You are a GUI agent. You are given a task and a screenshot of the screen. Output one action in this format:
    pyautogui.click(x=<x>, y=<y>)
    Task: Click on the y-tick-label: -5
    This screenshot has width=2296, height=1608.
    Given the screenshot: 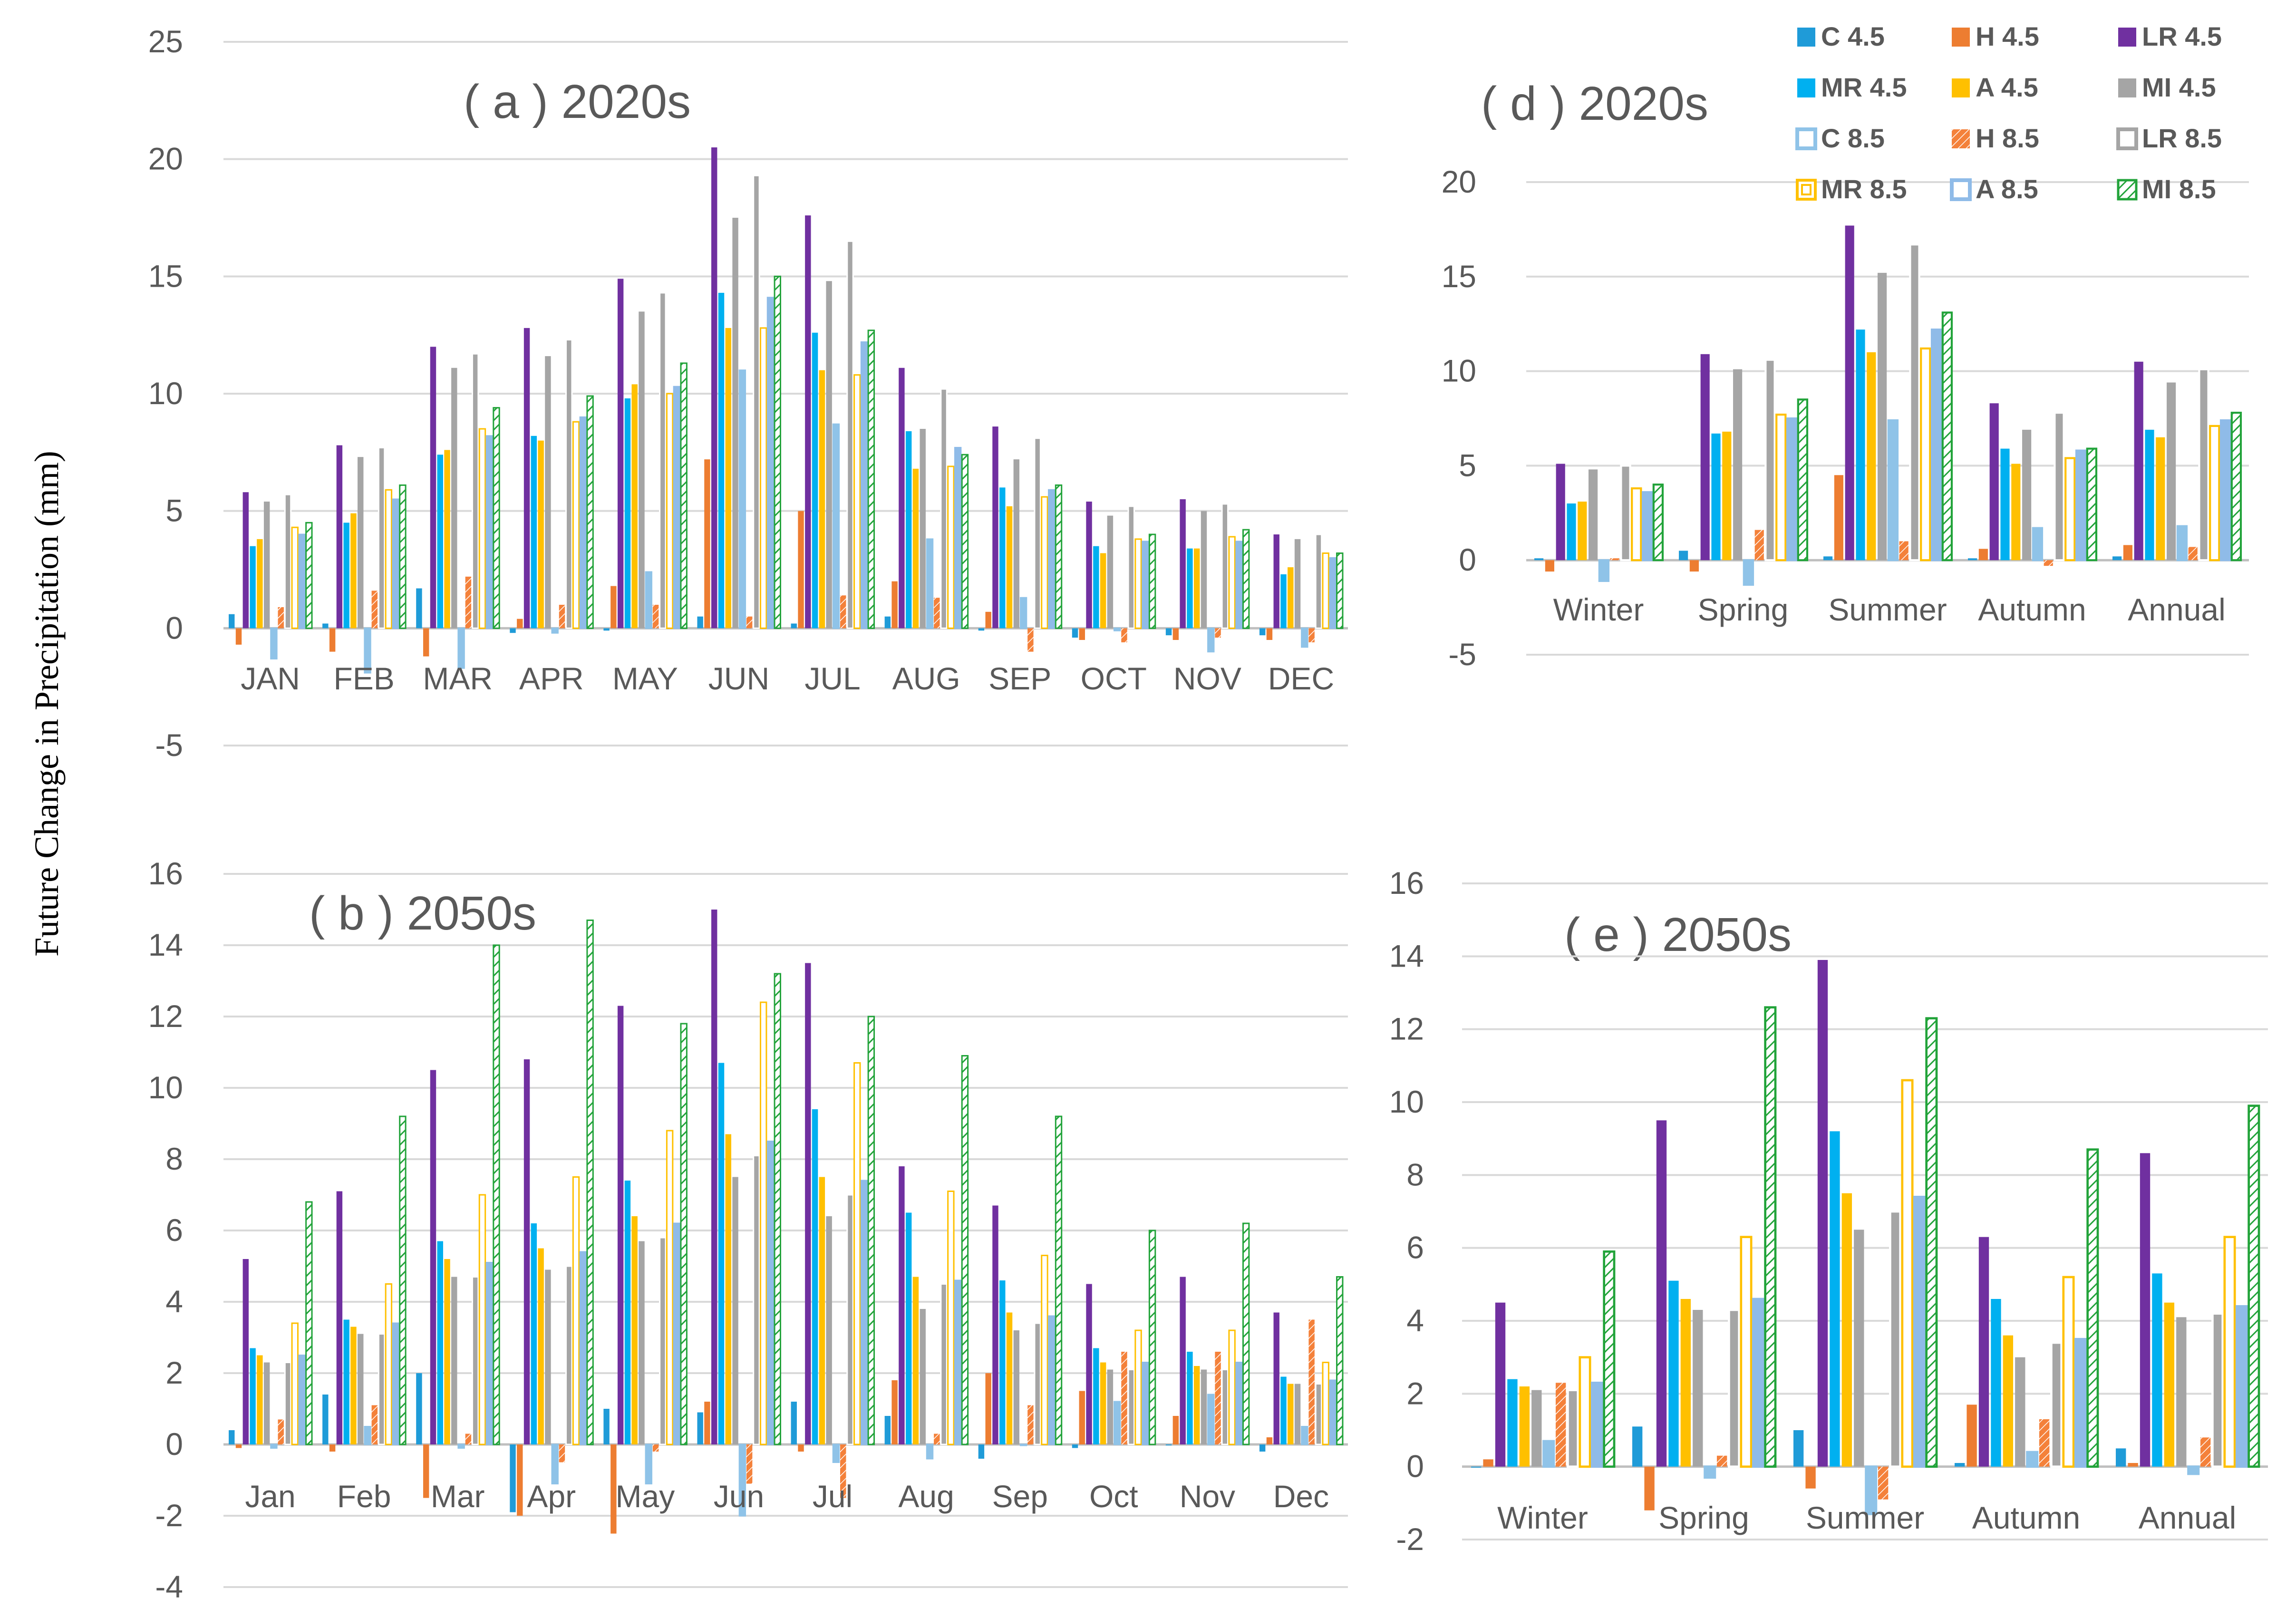 What is the action you would take?
    pyautogui.click(x=169, y=745)
    